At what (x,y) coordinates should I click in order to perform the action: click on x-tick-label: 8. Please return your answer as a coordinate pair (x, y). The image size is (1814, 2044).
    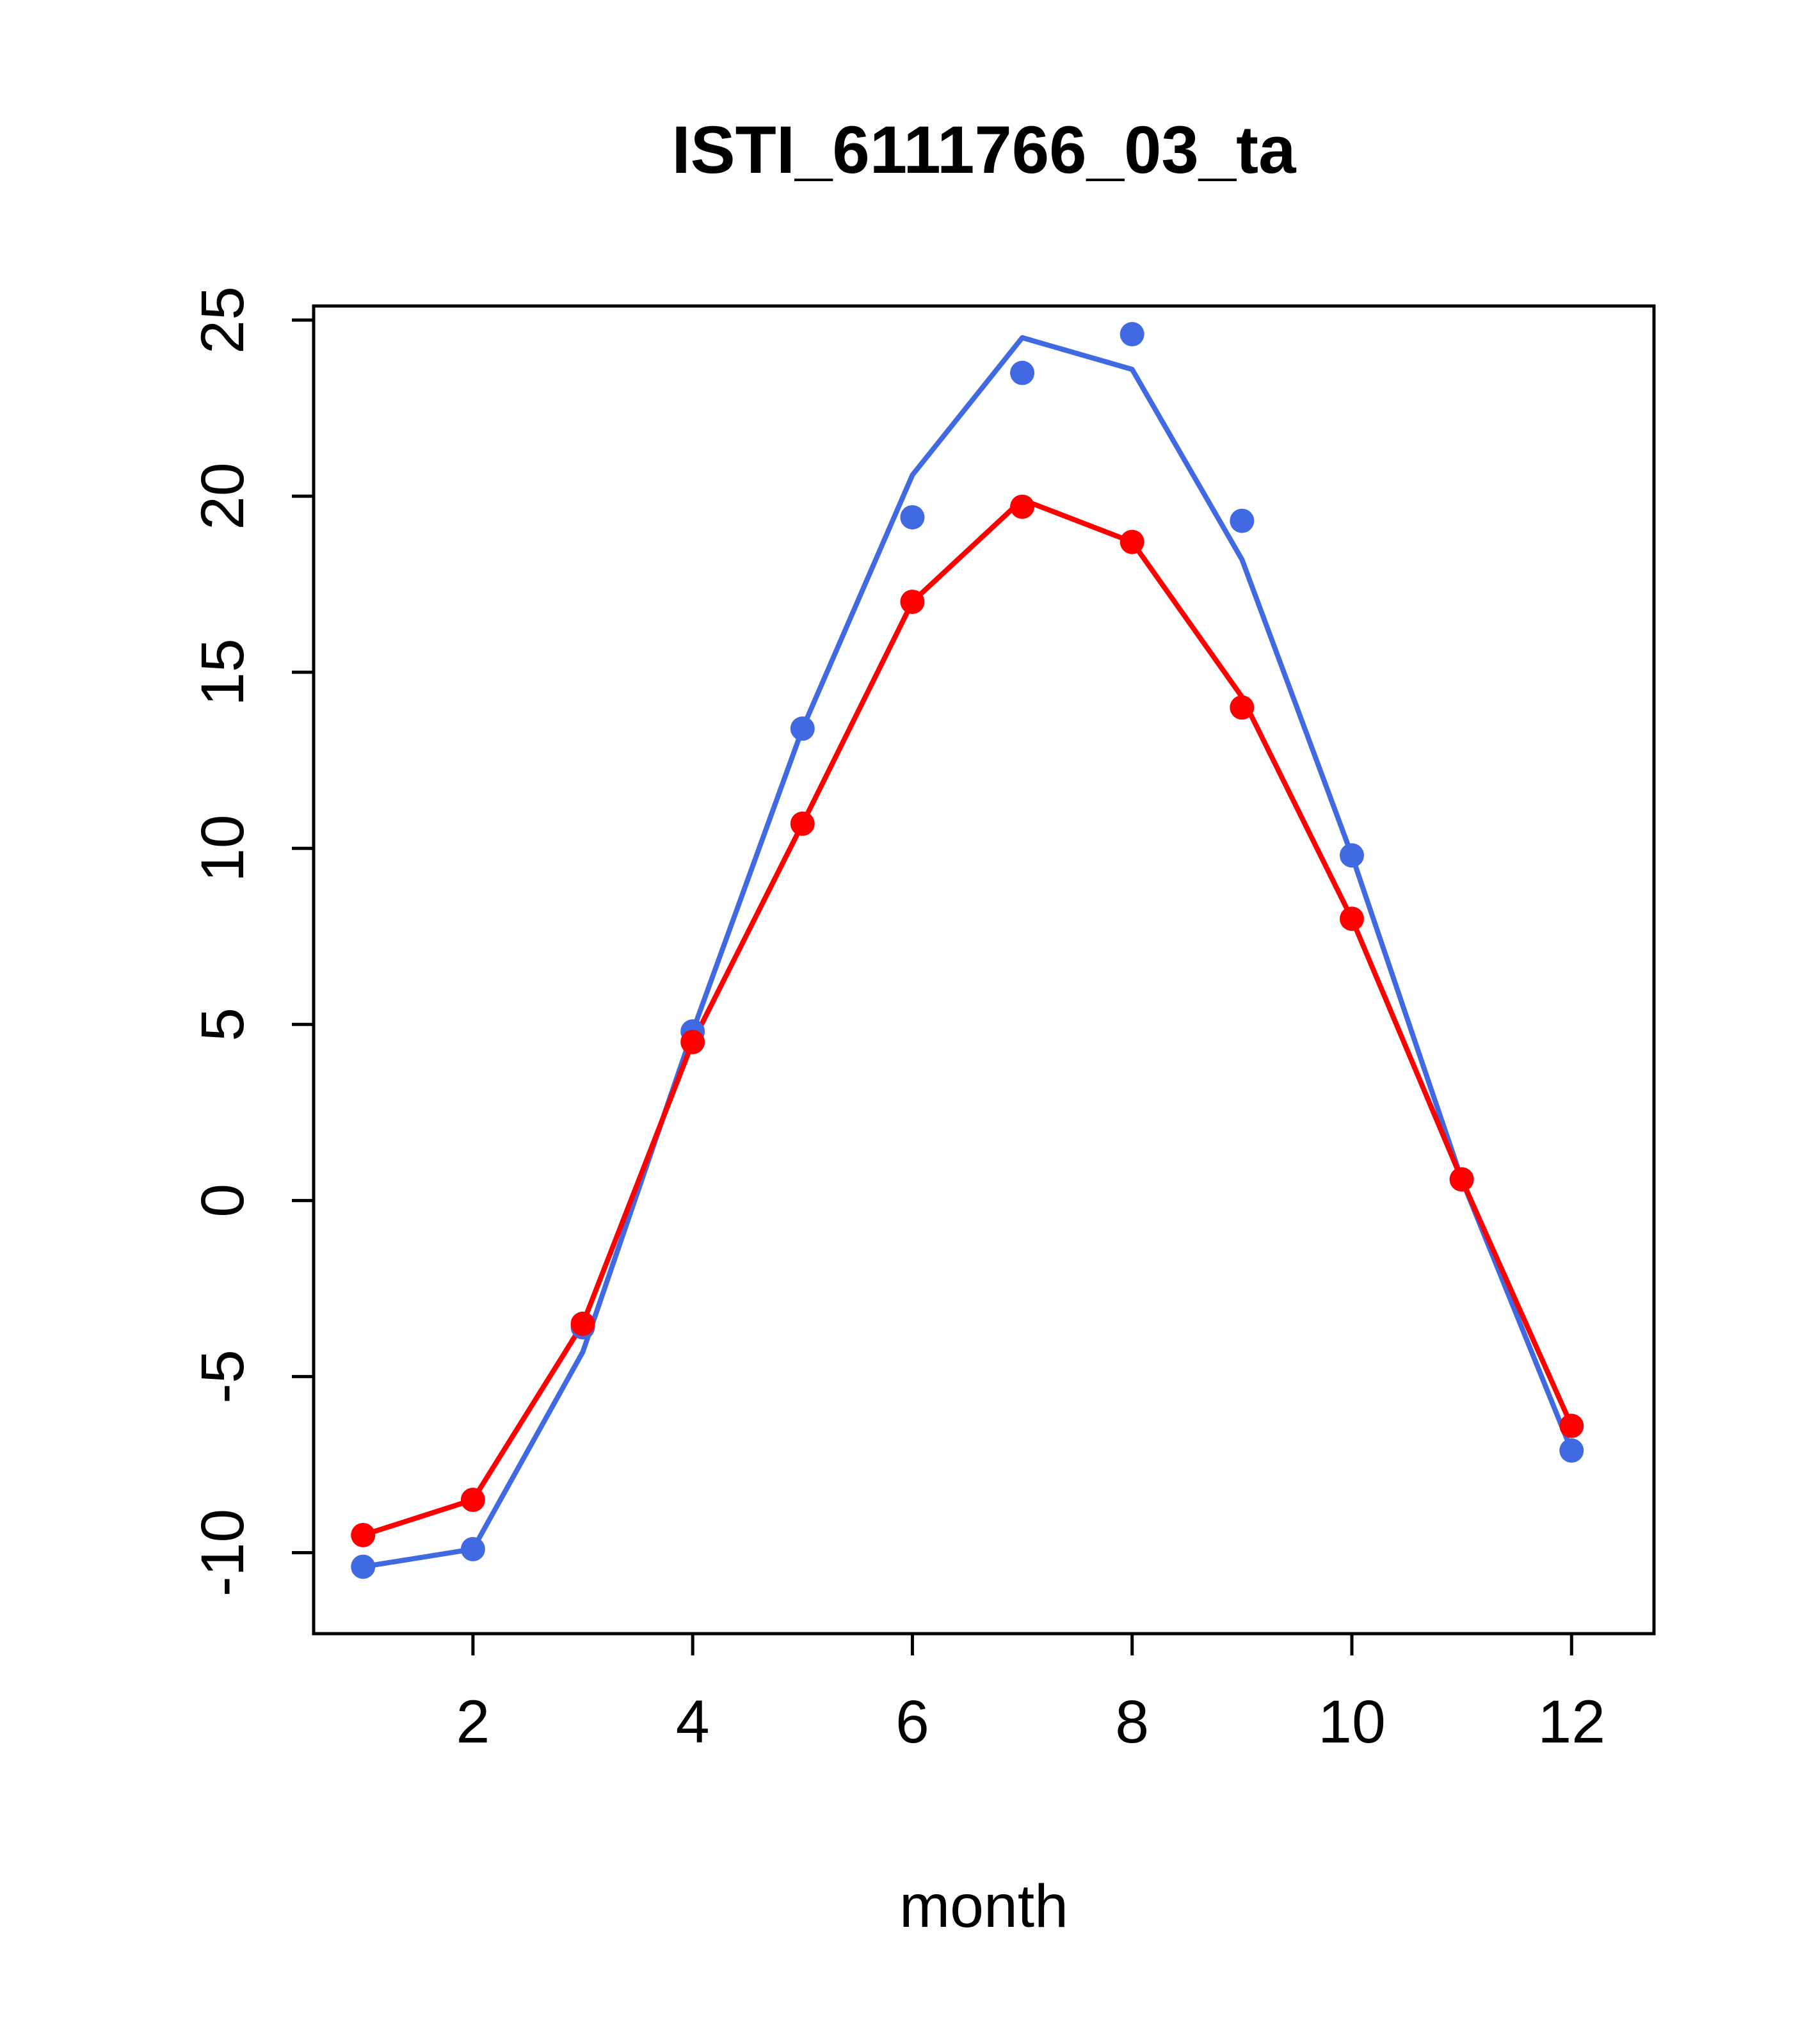
    Looking at the image, I should click on (1132, 1722).